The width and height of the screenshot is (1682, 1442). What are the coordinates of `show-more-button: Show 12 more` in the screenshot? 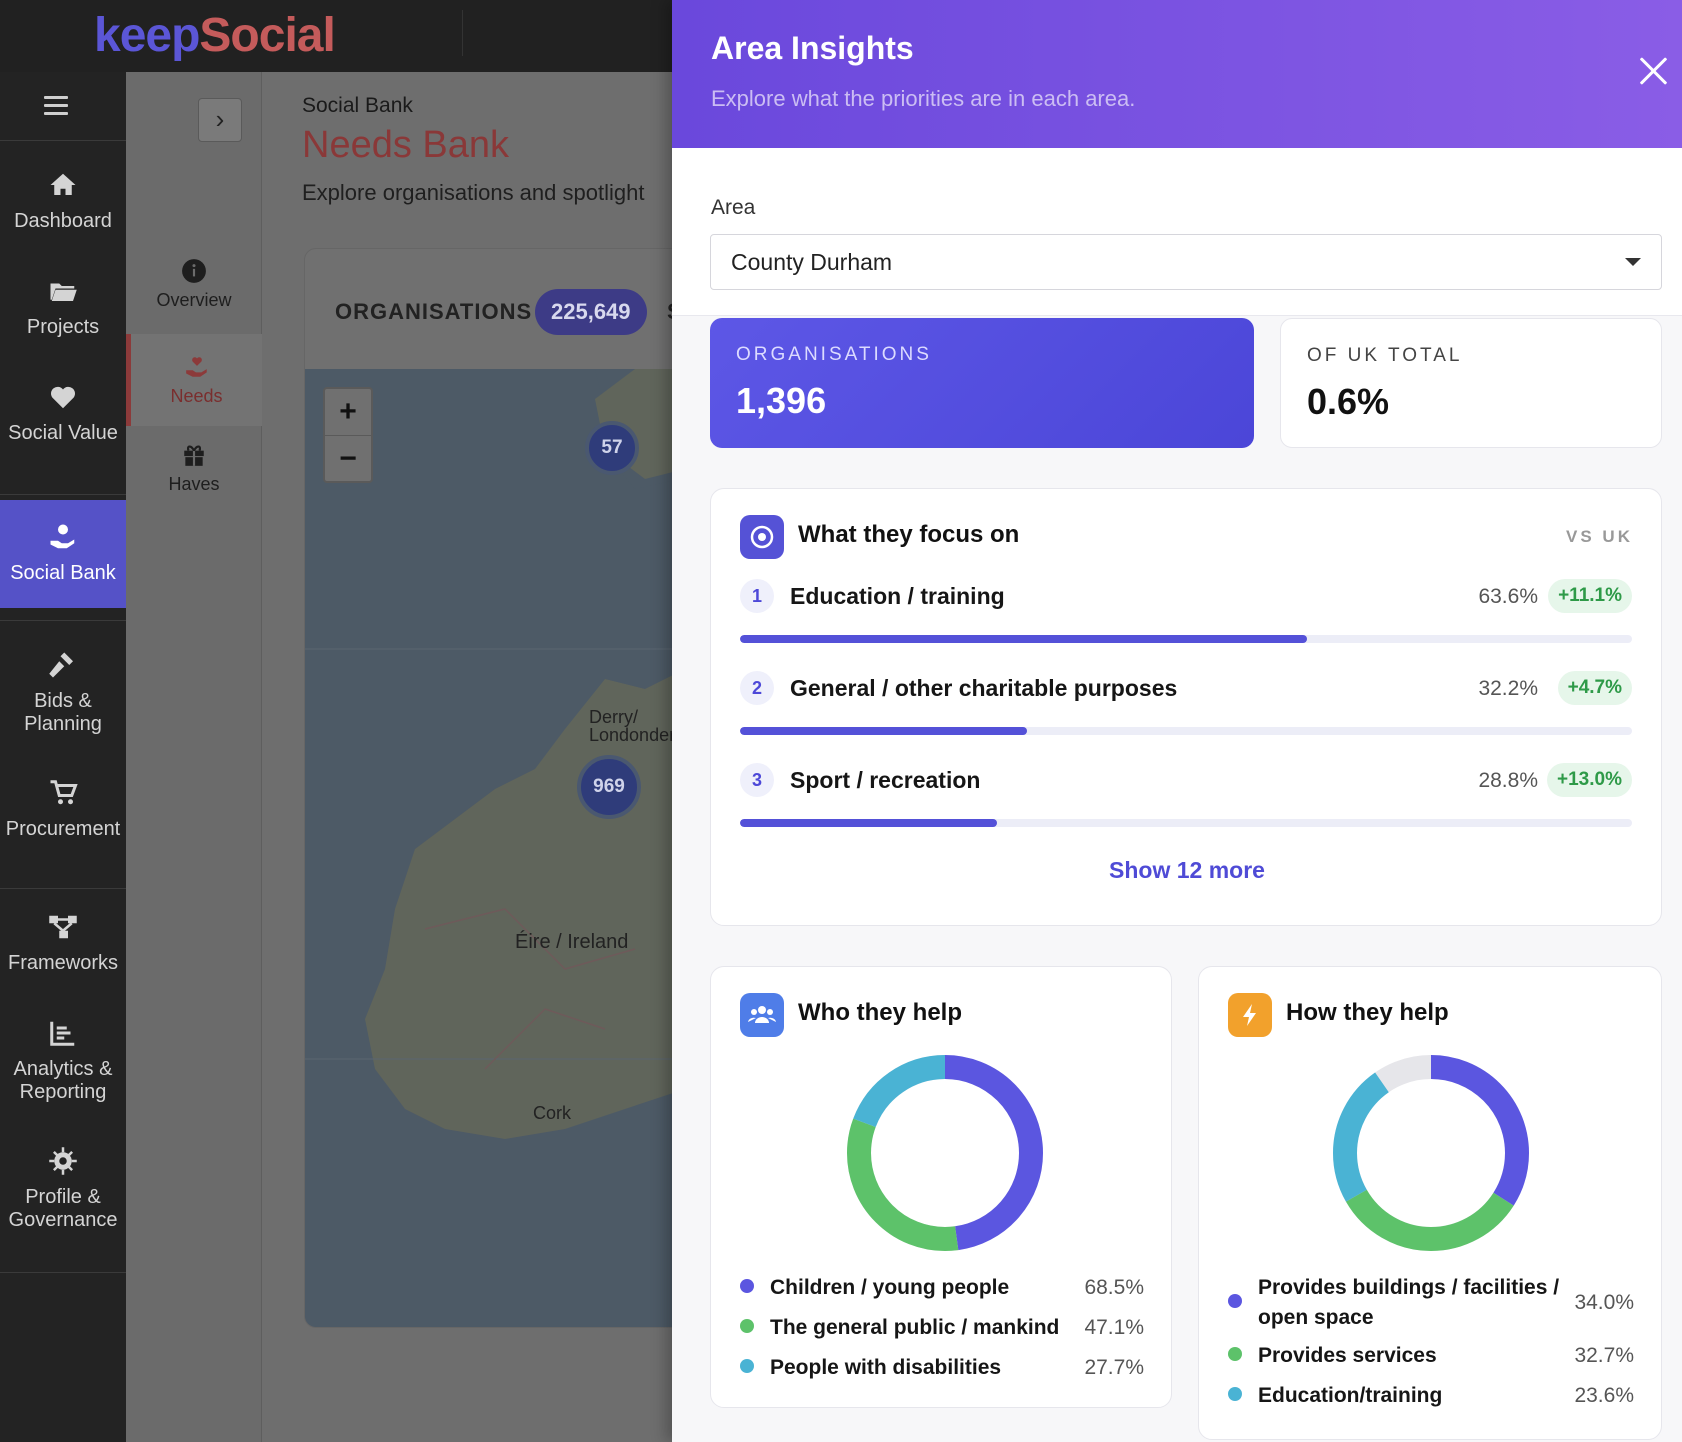 It's located at (1187, 870).